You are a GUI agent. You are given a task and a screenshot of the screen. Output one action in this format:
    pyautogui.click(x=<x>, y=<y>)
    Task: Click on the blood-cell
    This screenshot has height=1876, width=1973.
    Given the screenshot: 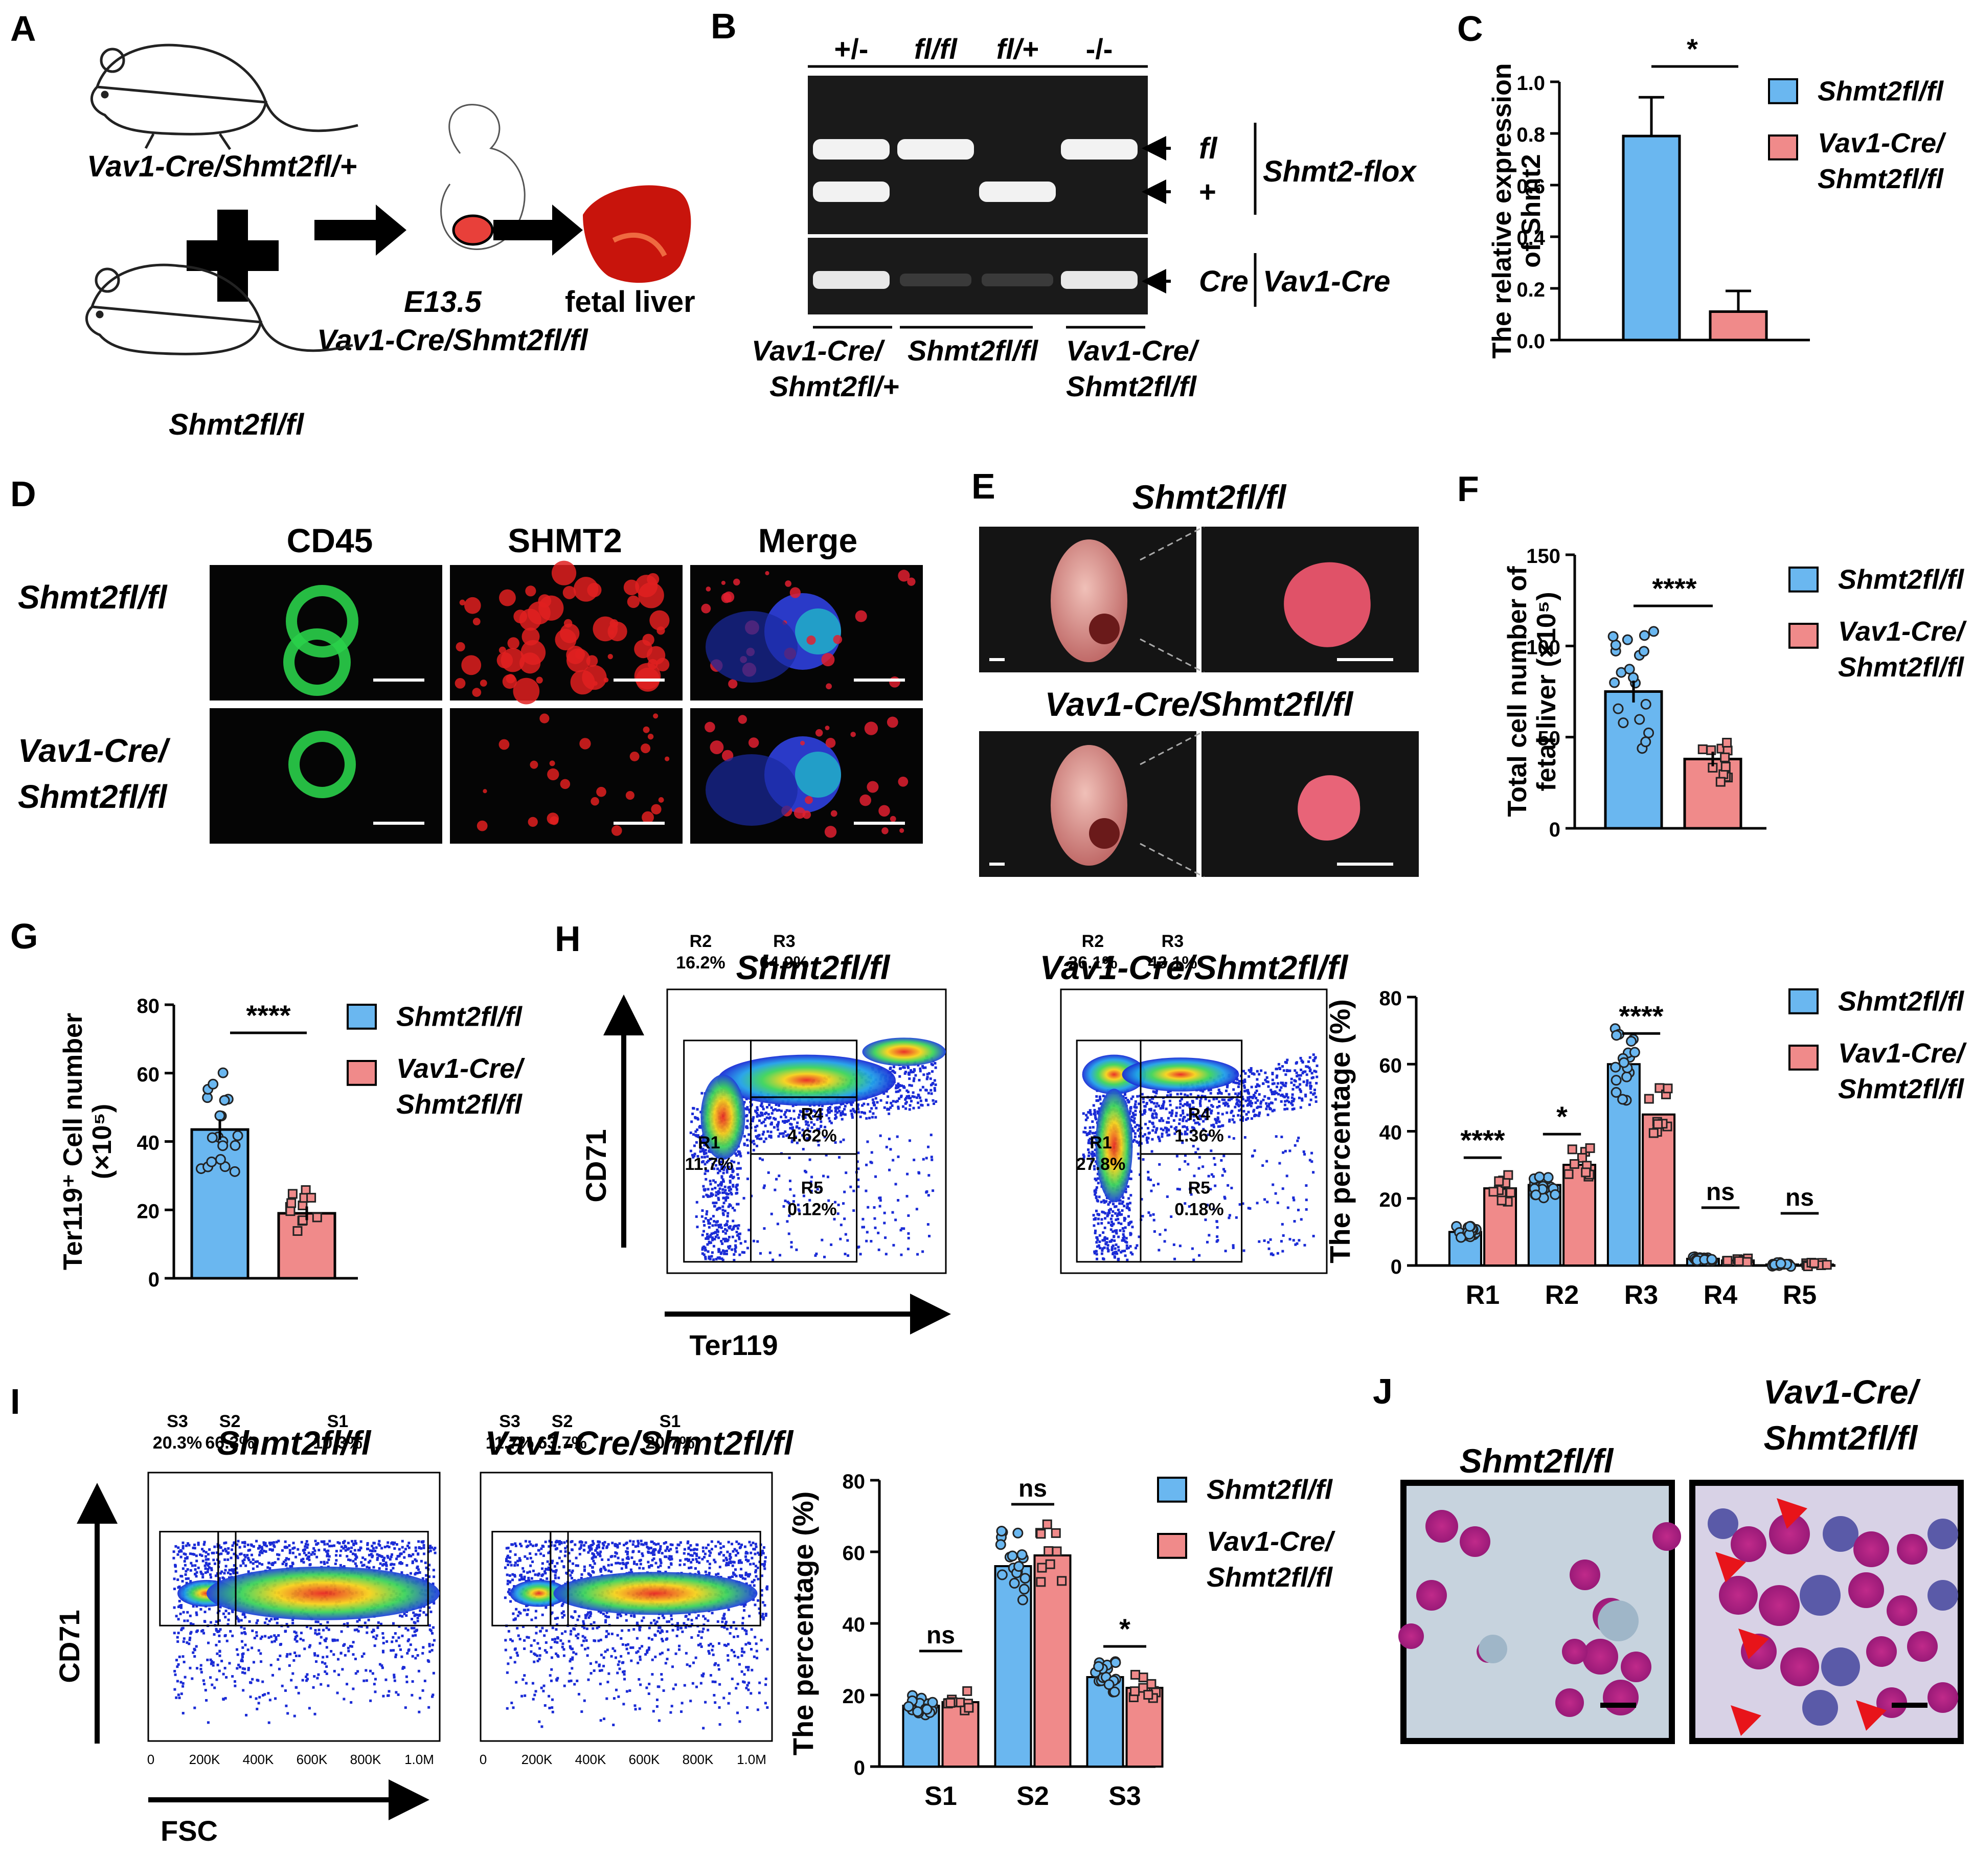 What is the action you would take?
    pyautogui.click(x=1871, y=1549)
    